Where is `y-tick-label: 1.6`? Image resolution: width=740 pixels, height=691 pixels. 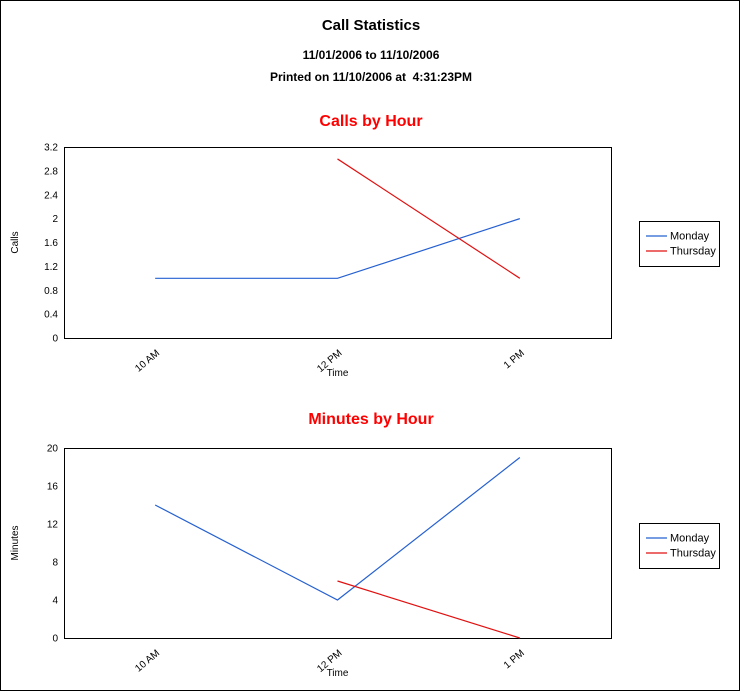 y-tick-label: 1.6 is located at coordinates (51, 243).